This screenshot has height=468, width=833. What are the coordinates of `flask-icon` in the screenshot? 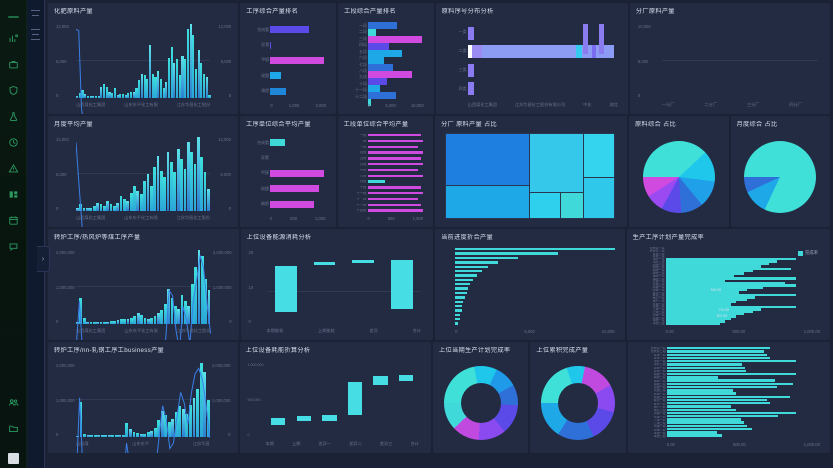 It's located at (13, 116).